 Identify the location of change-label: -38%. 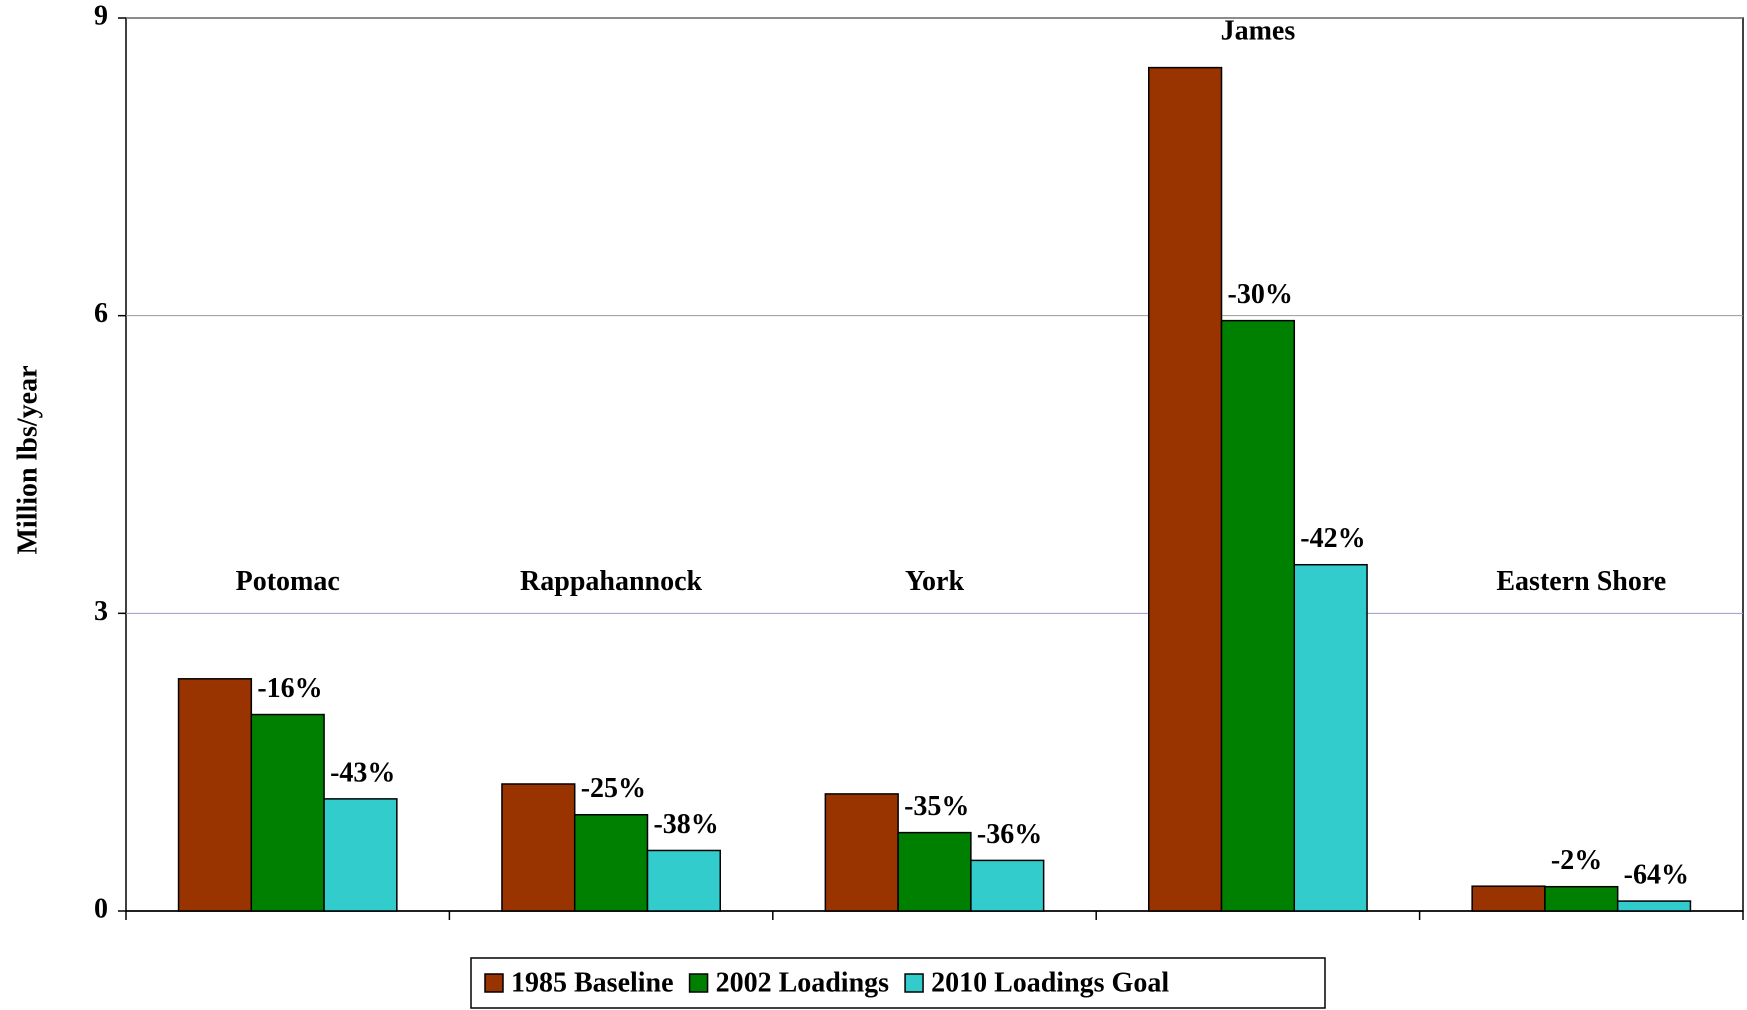
(685, 824).